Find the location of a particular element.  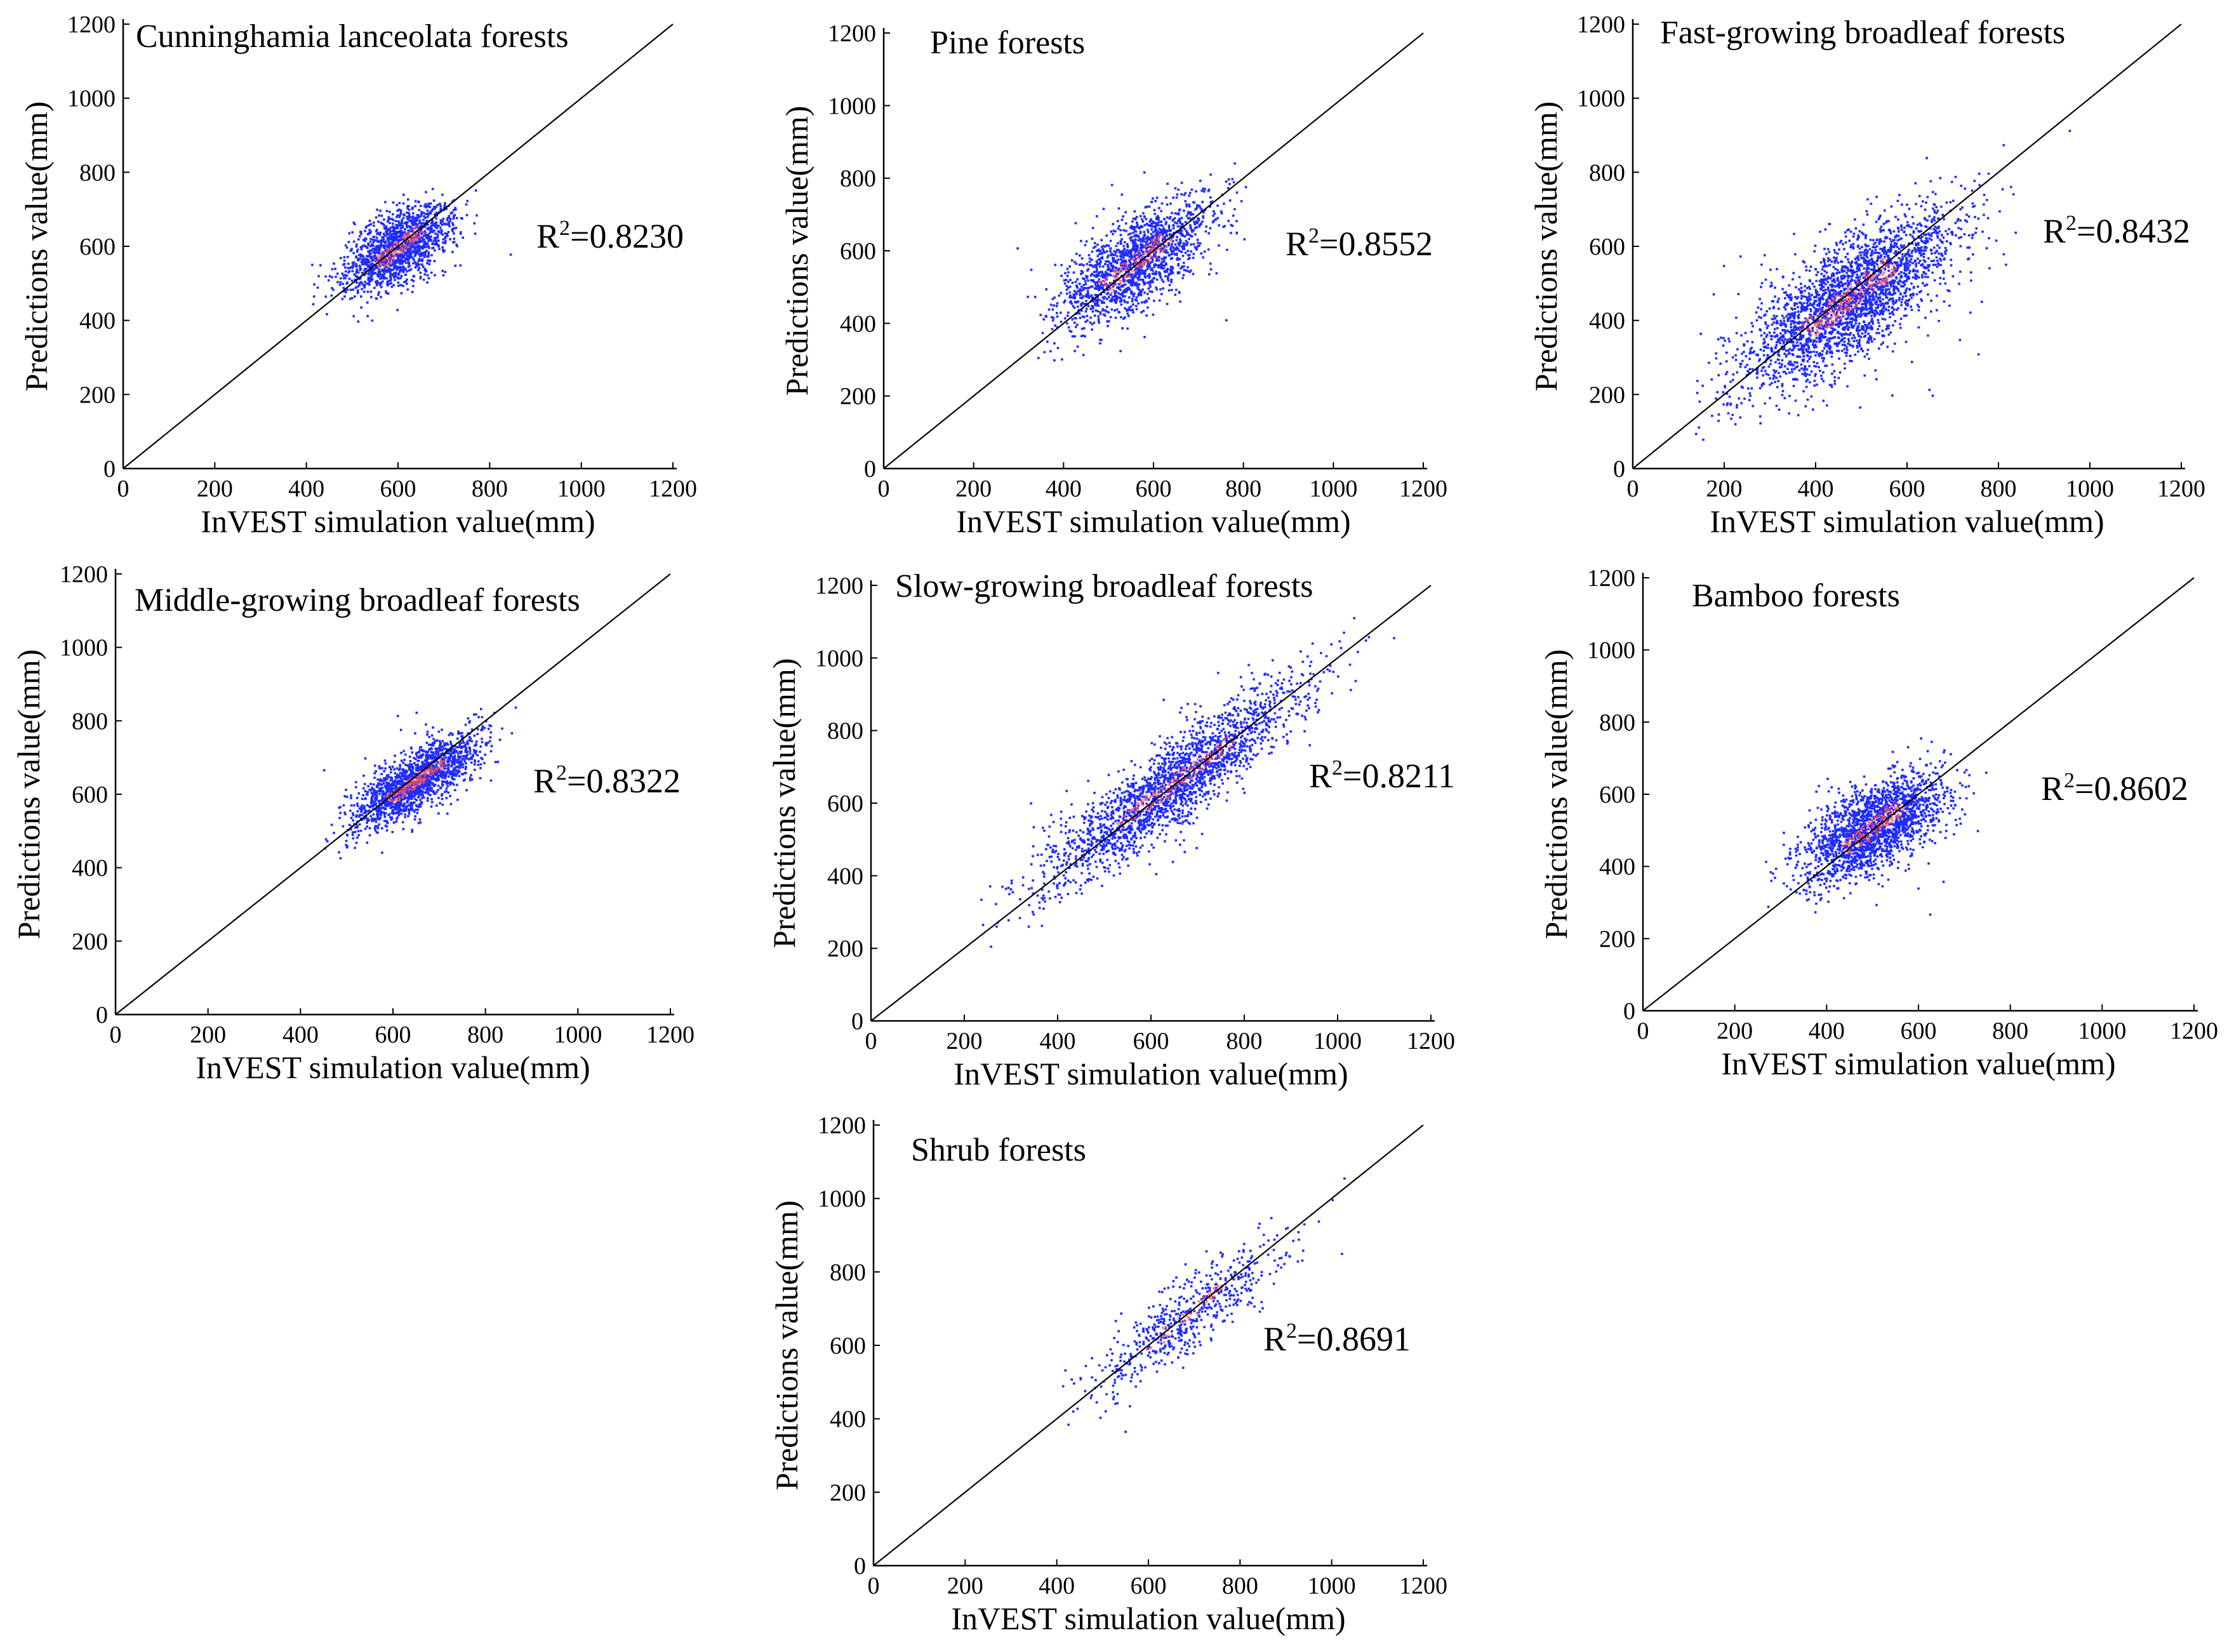

r2-value: =0.8230 is located at coordinates (627, 236).